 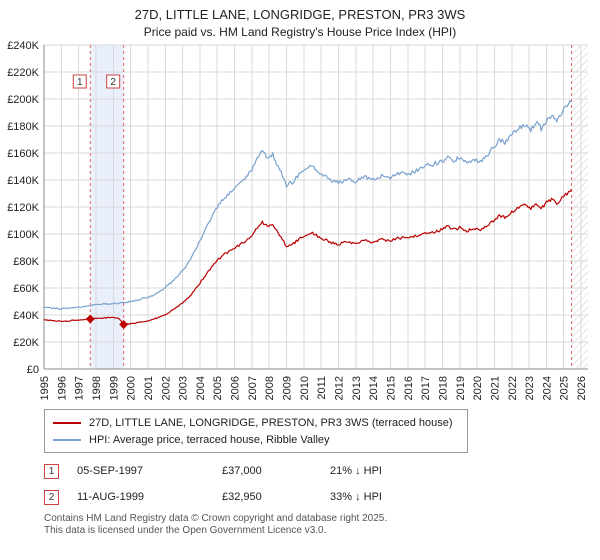 What do you see at coordinates (51, 471) in the screenshot?
I see `transaction-number-badge: 1` at bounding box center [51, 471].